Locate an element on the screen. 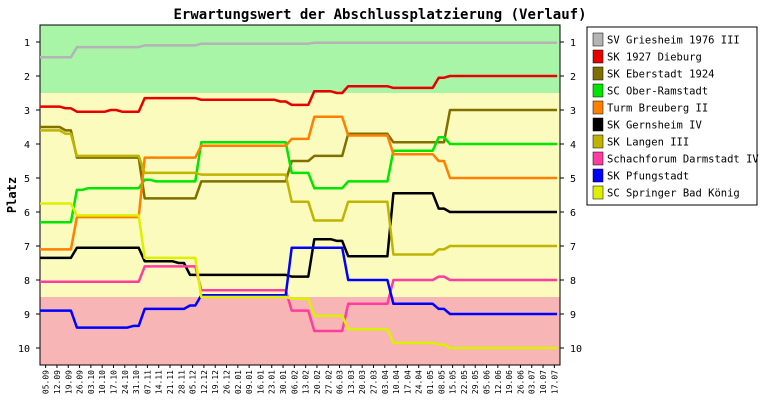 The height and width of the screenshot is (400, 760). x-tick-label: 09.01 is located at coordinates (249, 382).